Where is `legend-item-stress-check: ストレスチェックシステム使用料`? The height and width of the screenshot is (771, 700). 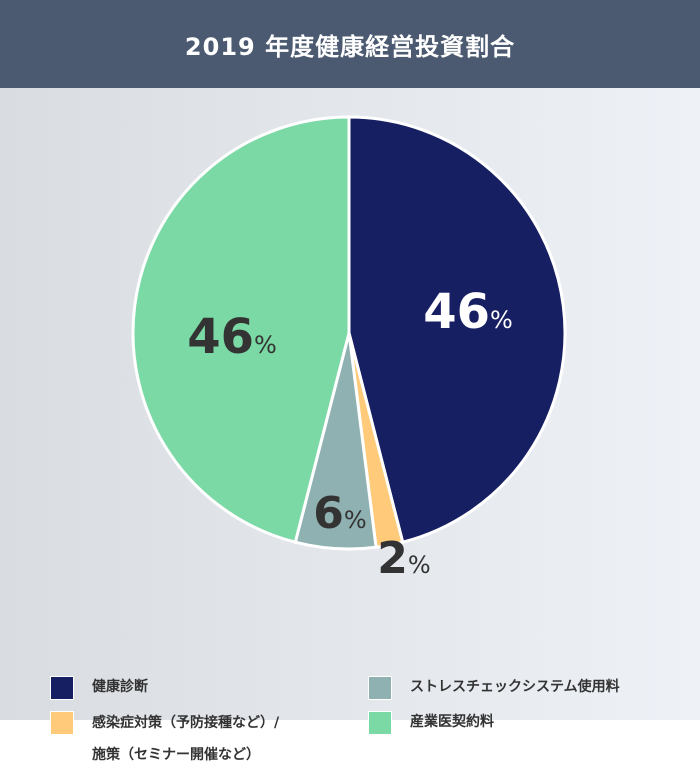 legend-item-stress-check: ストレスチェックシステム使用料 is located at coordinates (494, 689).